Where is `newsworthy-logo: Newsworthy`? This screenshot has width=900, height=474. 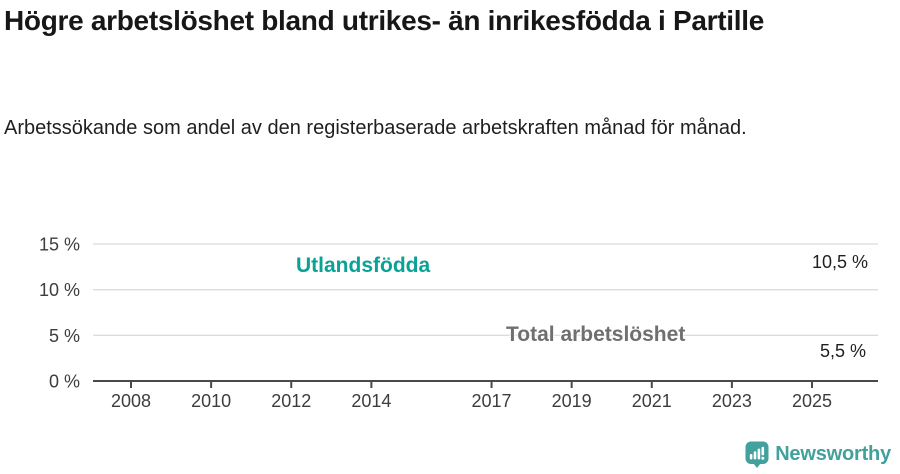 newsworthy-logo: Newsworthy is located at coordinates (818, 454).